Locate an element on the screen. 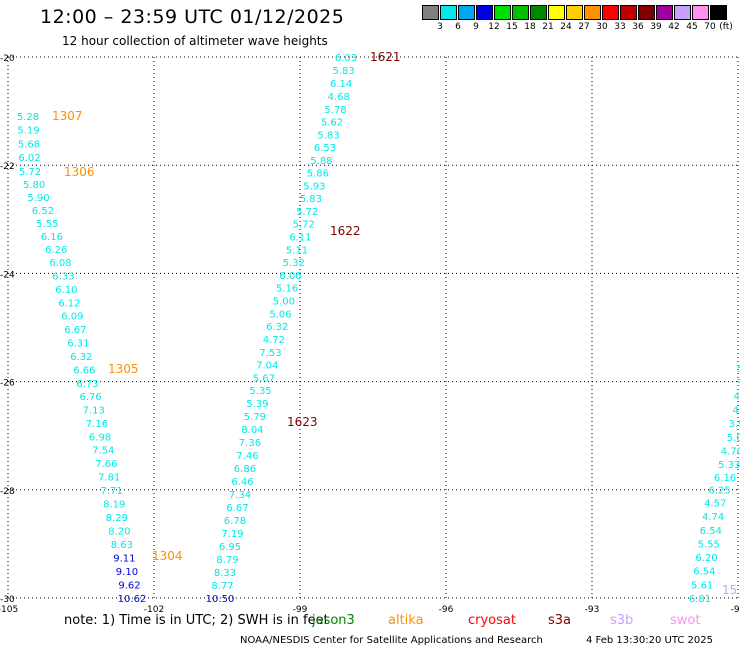 Image resolution: width=740 pixels, height=650 pixels. scale-label: 30 is located at coordinates (602, 27).